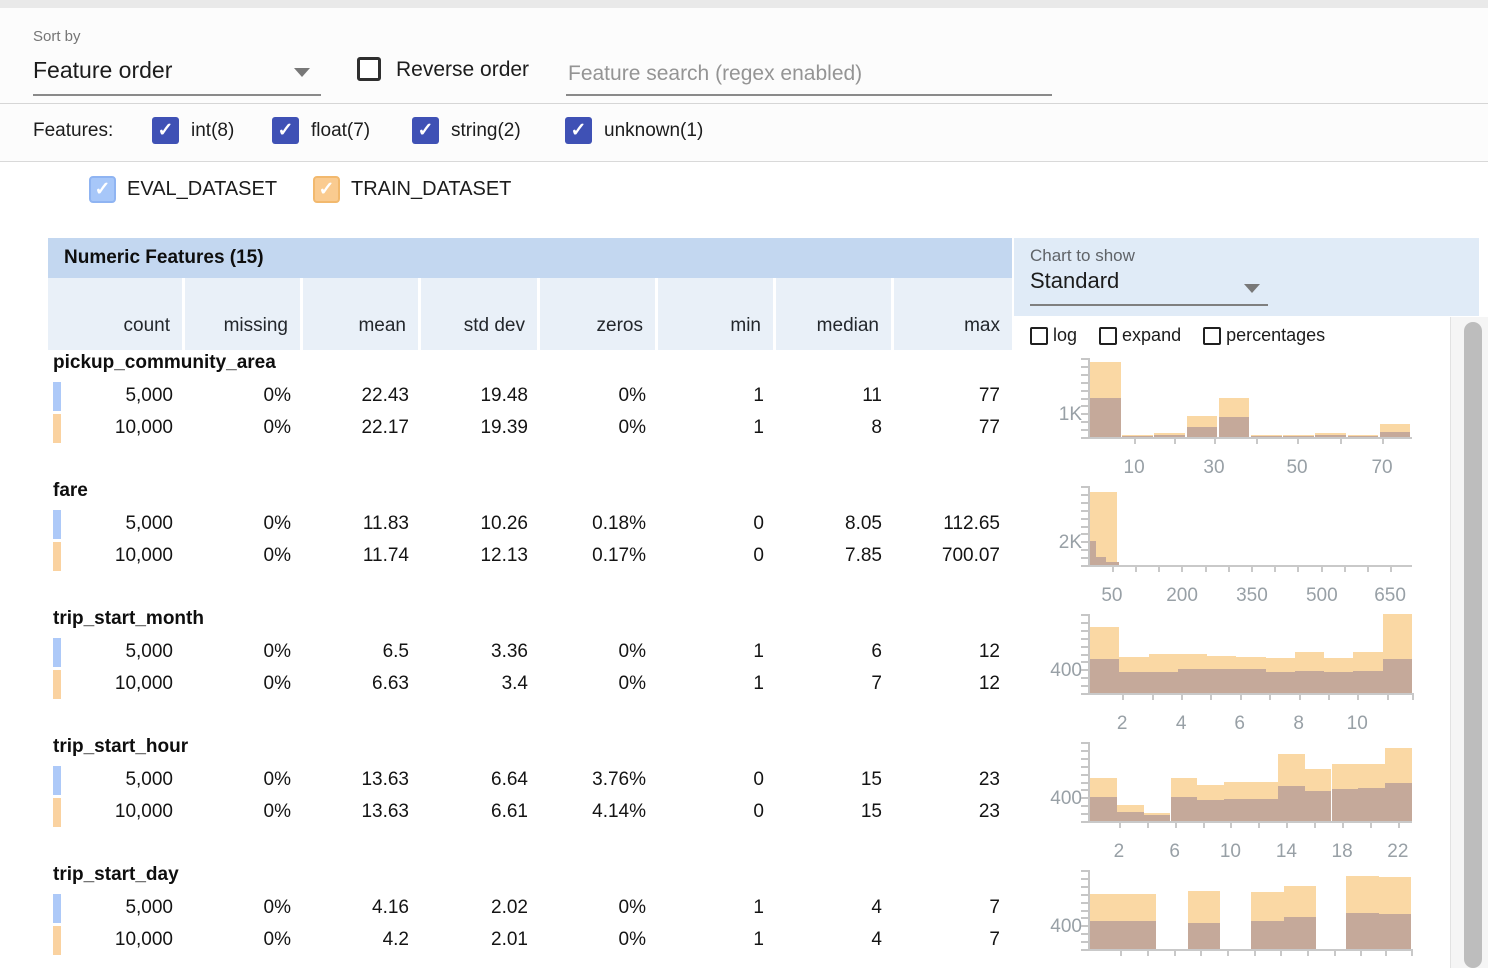 The width and height of the screenshot is (1488, 968). I want to click on eval-swatch, so click(57, 908).